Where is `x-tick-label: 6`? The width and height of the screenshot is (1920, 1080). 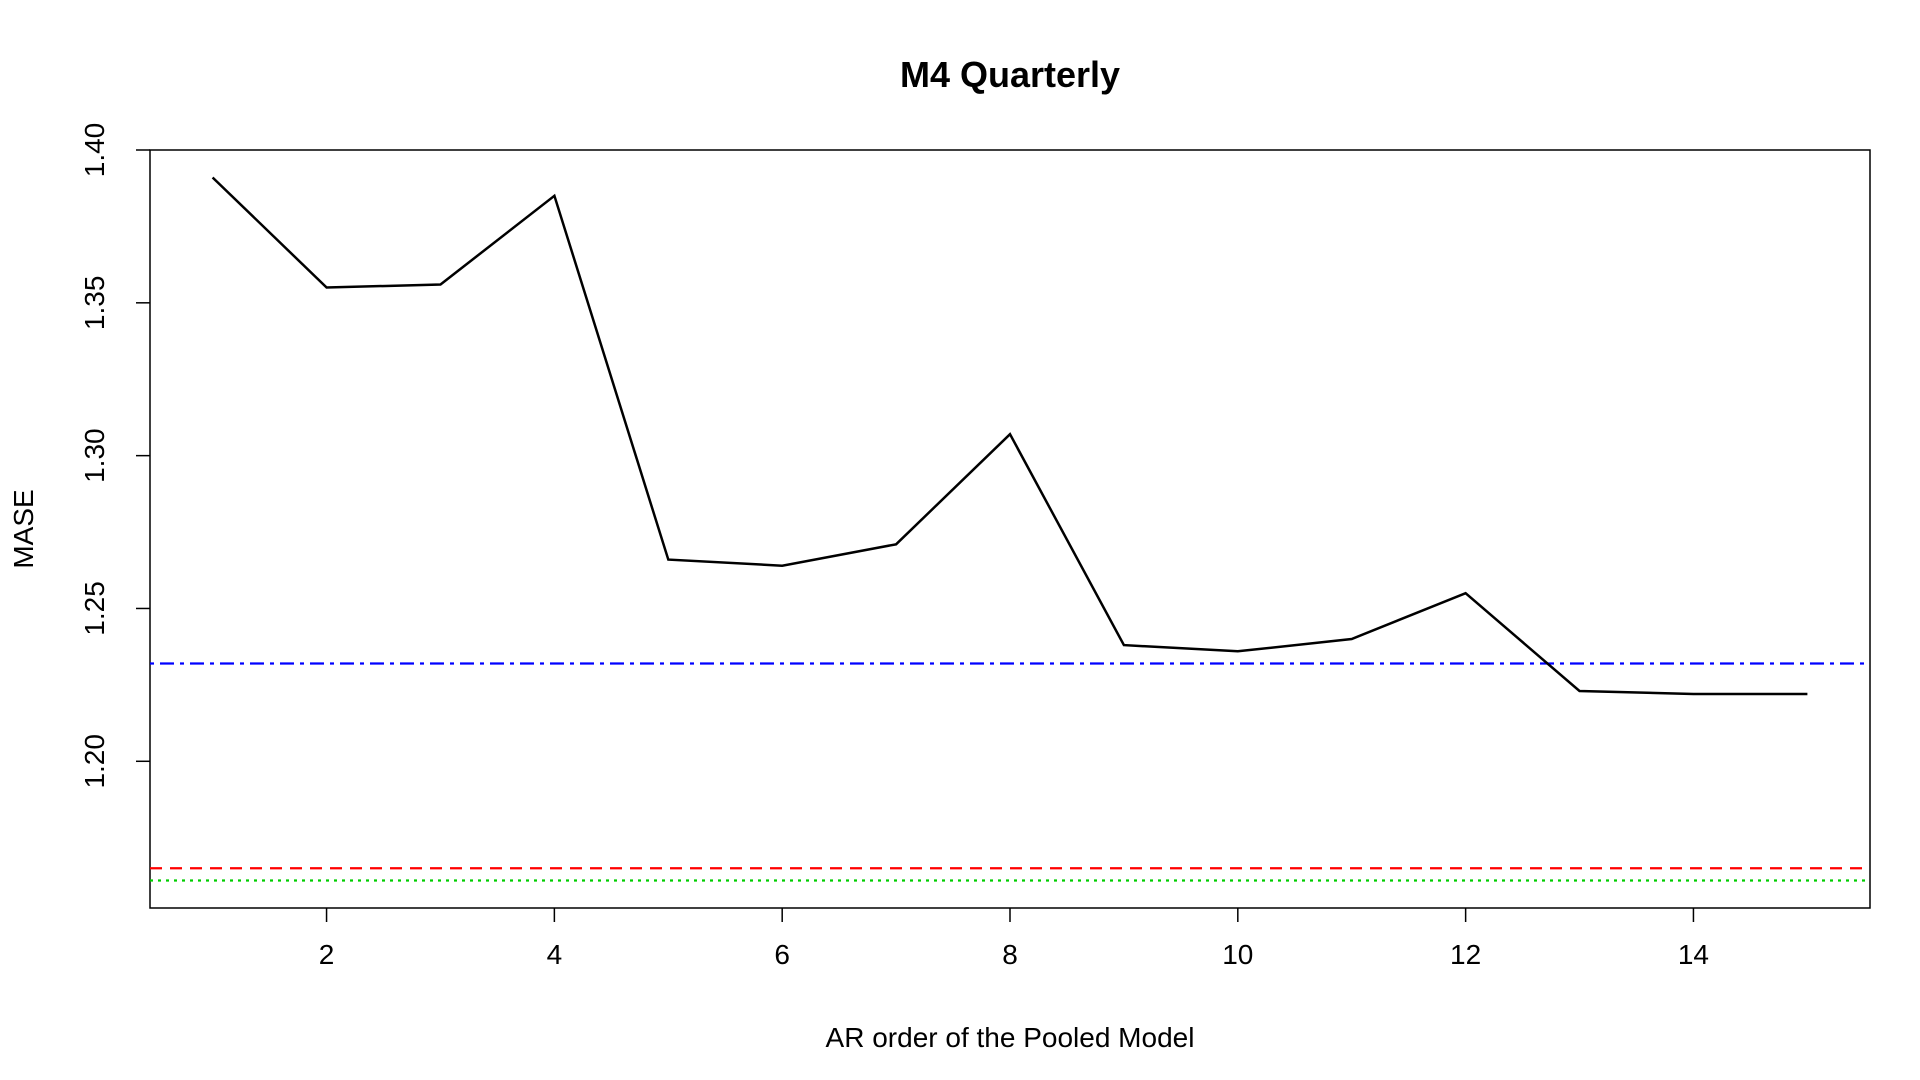 x-tick-label: 6 is located at coordinates (782, 954).